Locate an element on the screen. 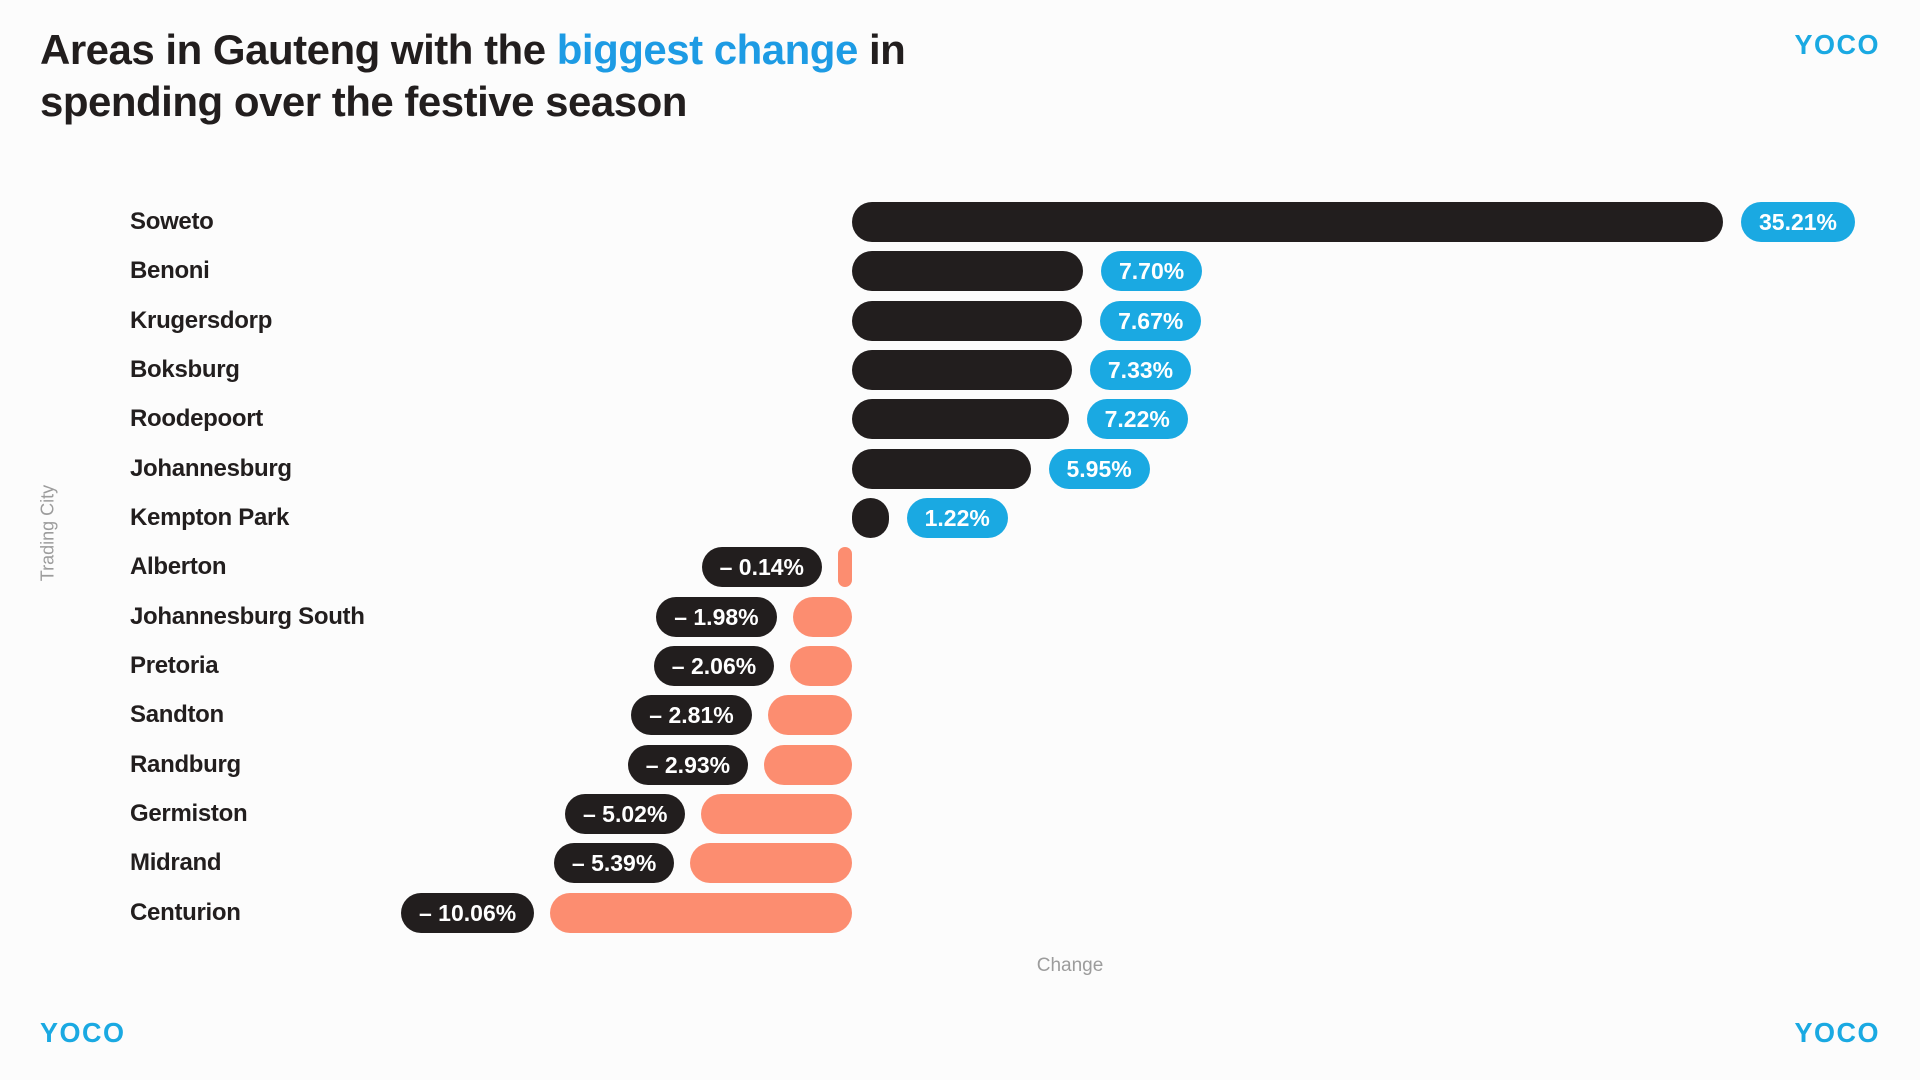 Image resolution: width=1920 pixels, height=1080 pixels. value-pill: 7.22% is located at coordinates (1137, 419).